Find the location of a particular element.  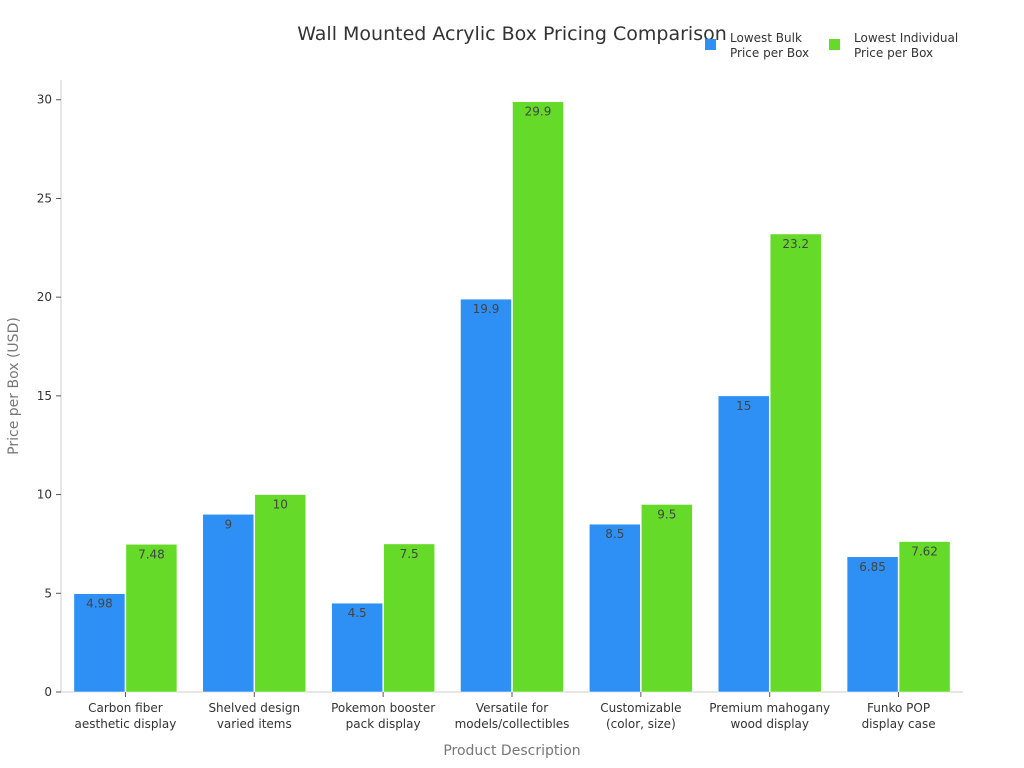

bar-value-label: 9.5 is located at coordinates (666, 514).